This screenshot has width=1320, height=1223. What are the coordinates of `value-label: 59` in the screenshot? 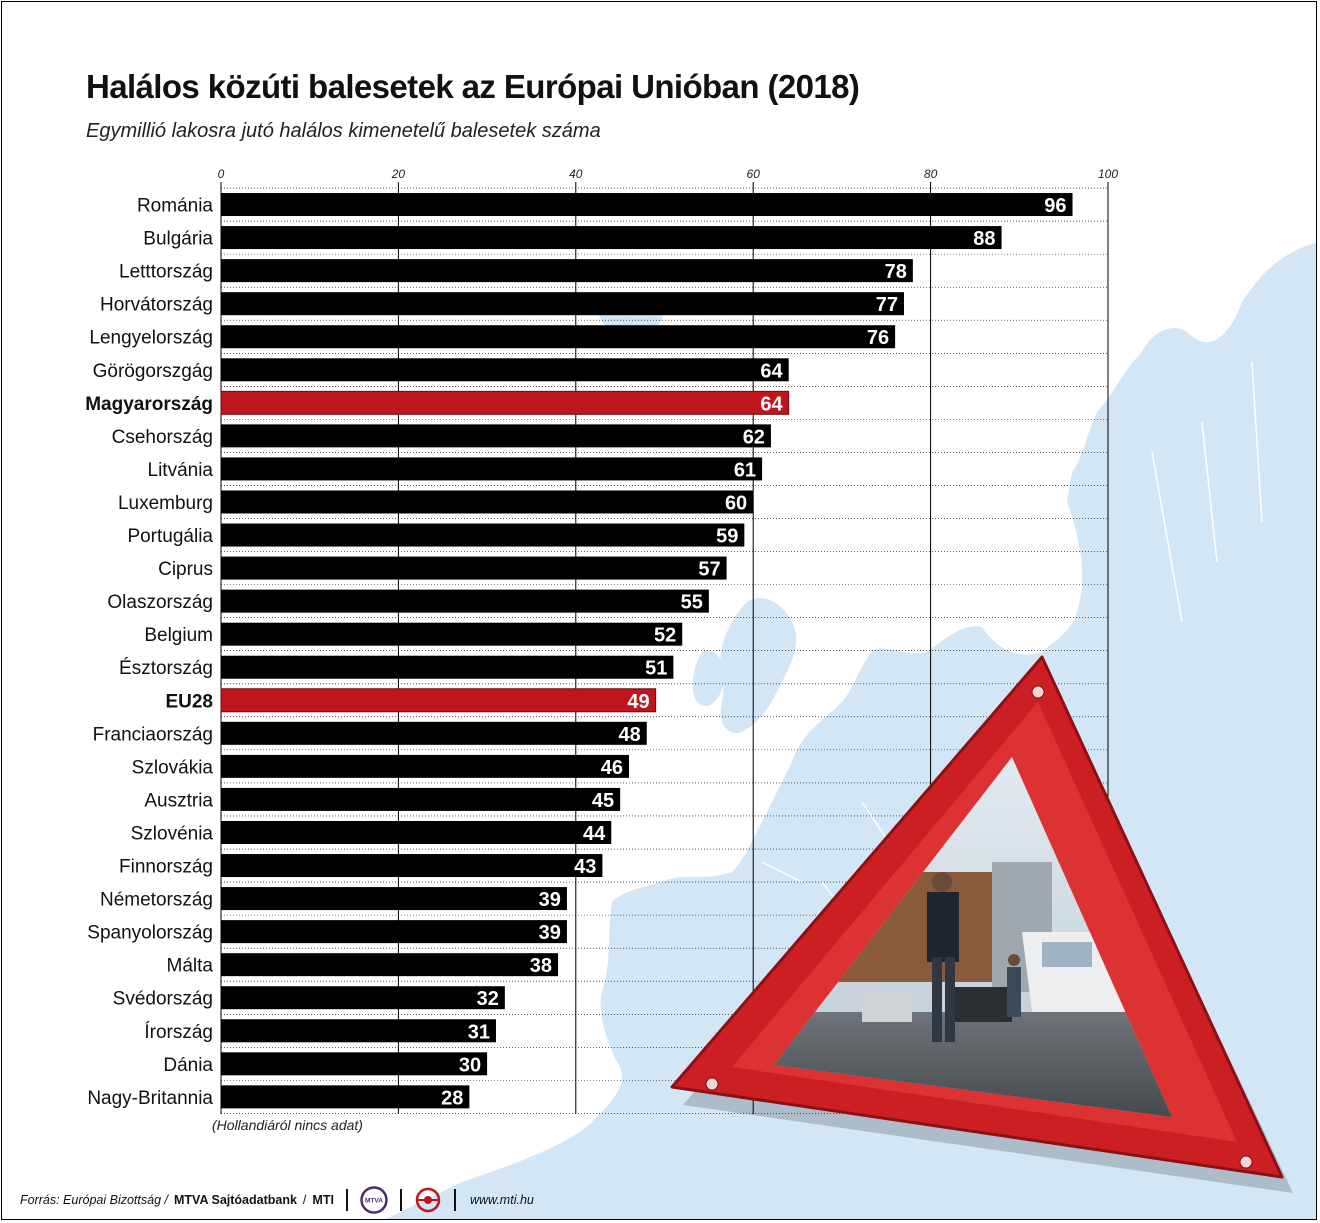 It's located at (727, 537).